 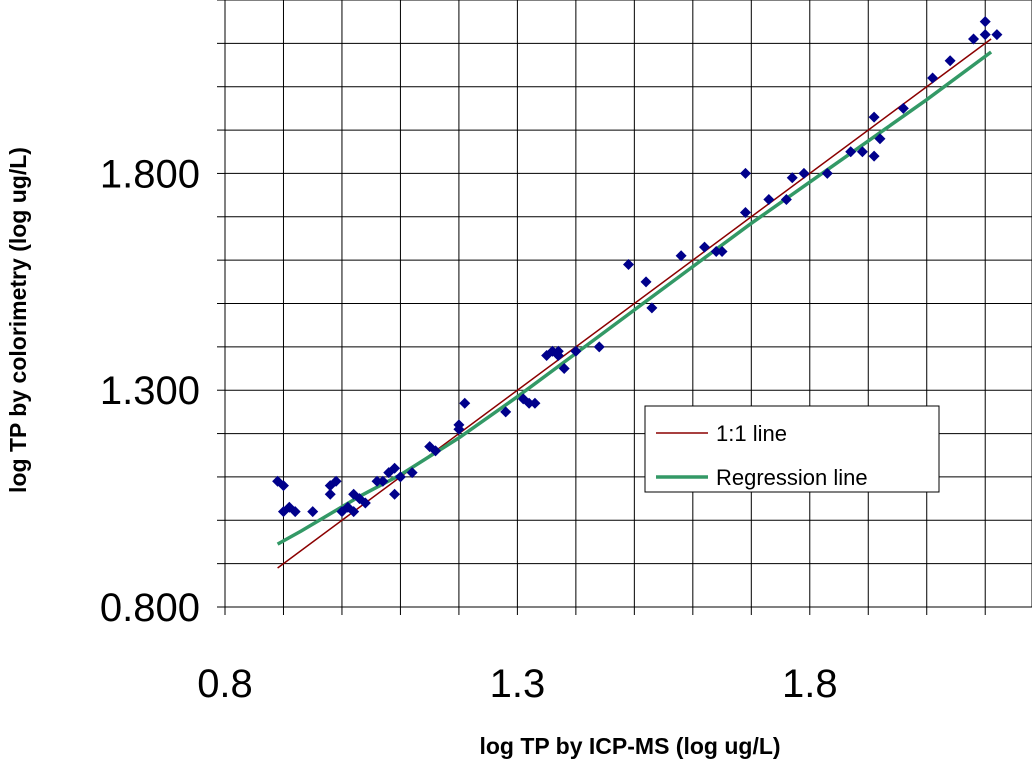 I want to click on y-tick-label: 0.800, so click(x=150, y=608).